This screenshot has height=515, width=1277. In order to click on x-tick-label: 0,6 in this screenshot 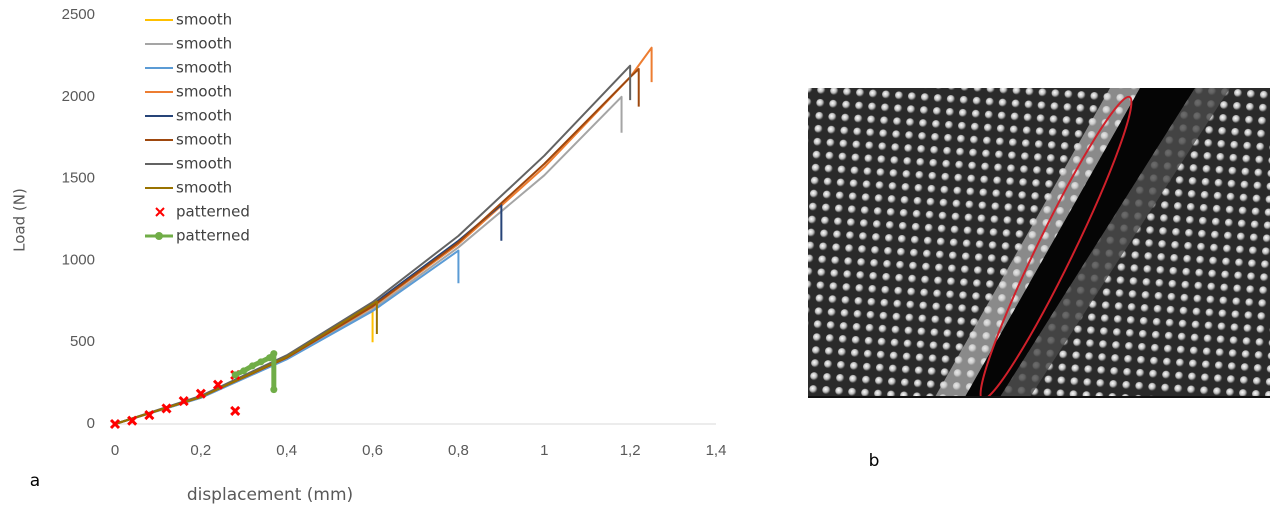, I will do `click(372, 450)`.